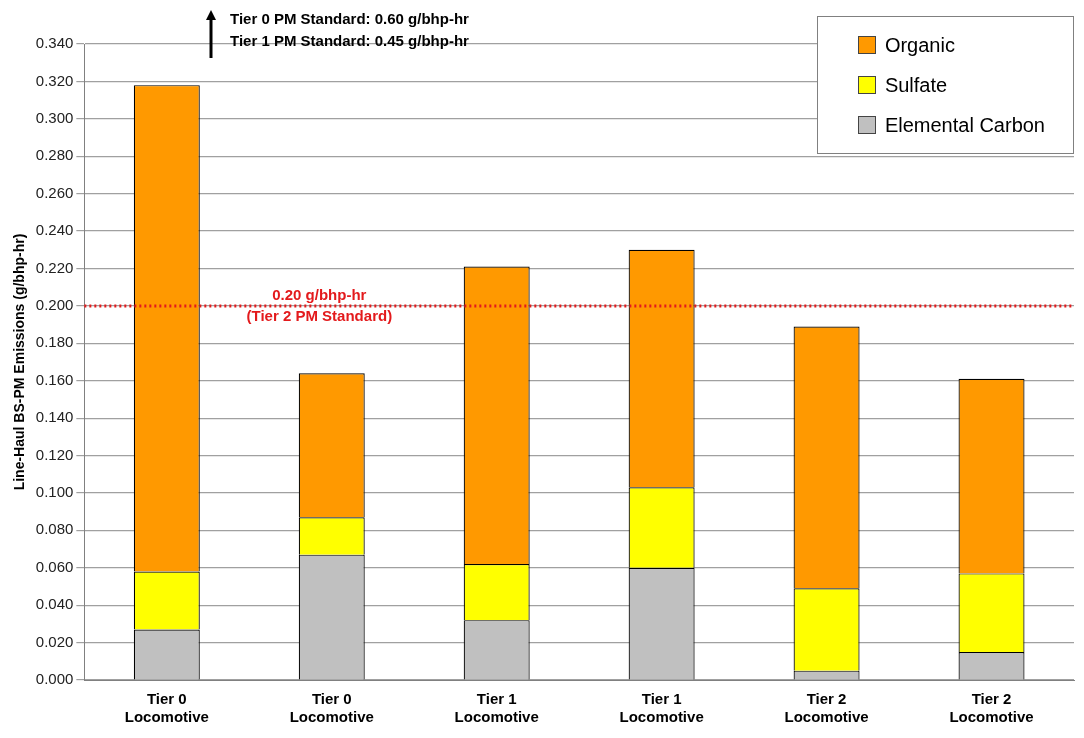 The width and height of the screenshot is (1084, 738). I want to click on y-tick-label: 0.300, so click(54, 117).